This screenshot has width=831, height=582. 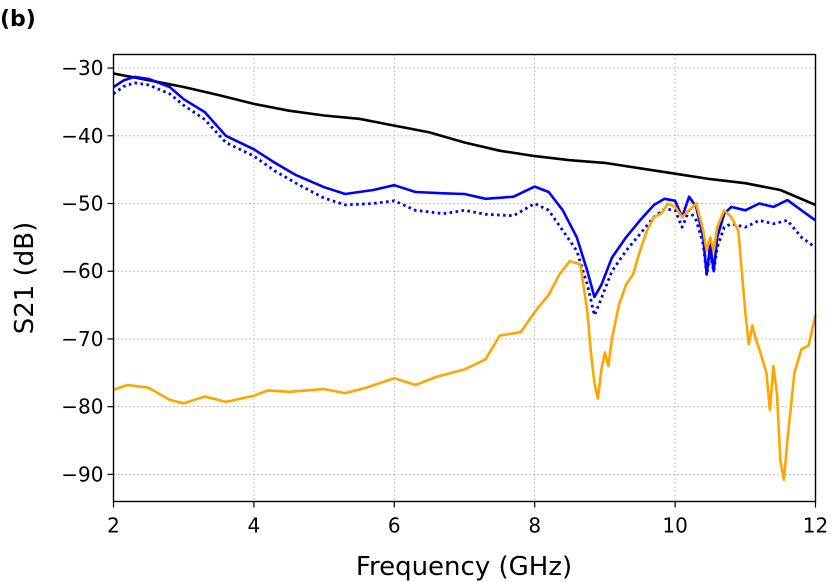 I want to click on y-tick-label: −30, so click(x=82, y=68).